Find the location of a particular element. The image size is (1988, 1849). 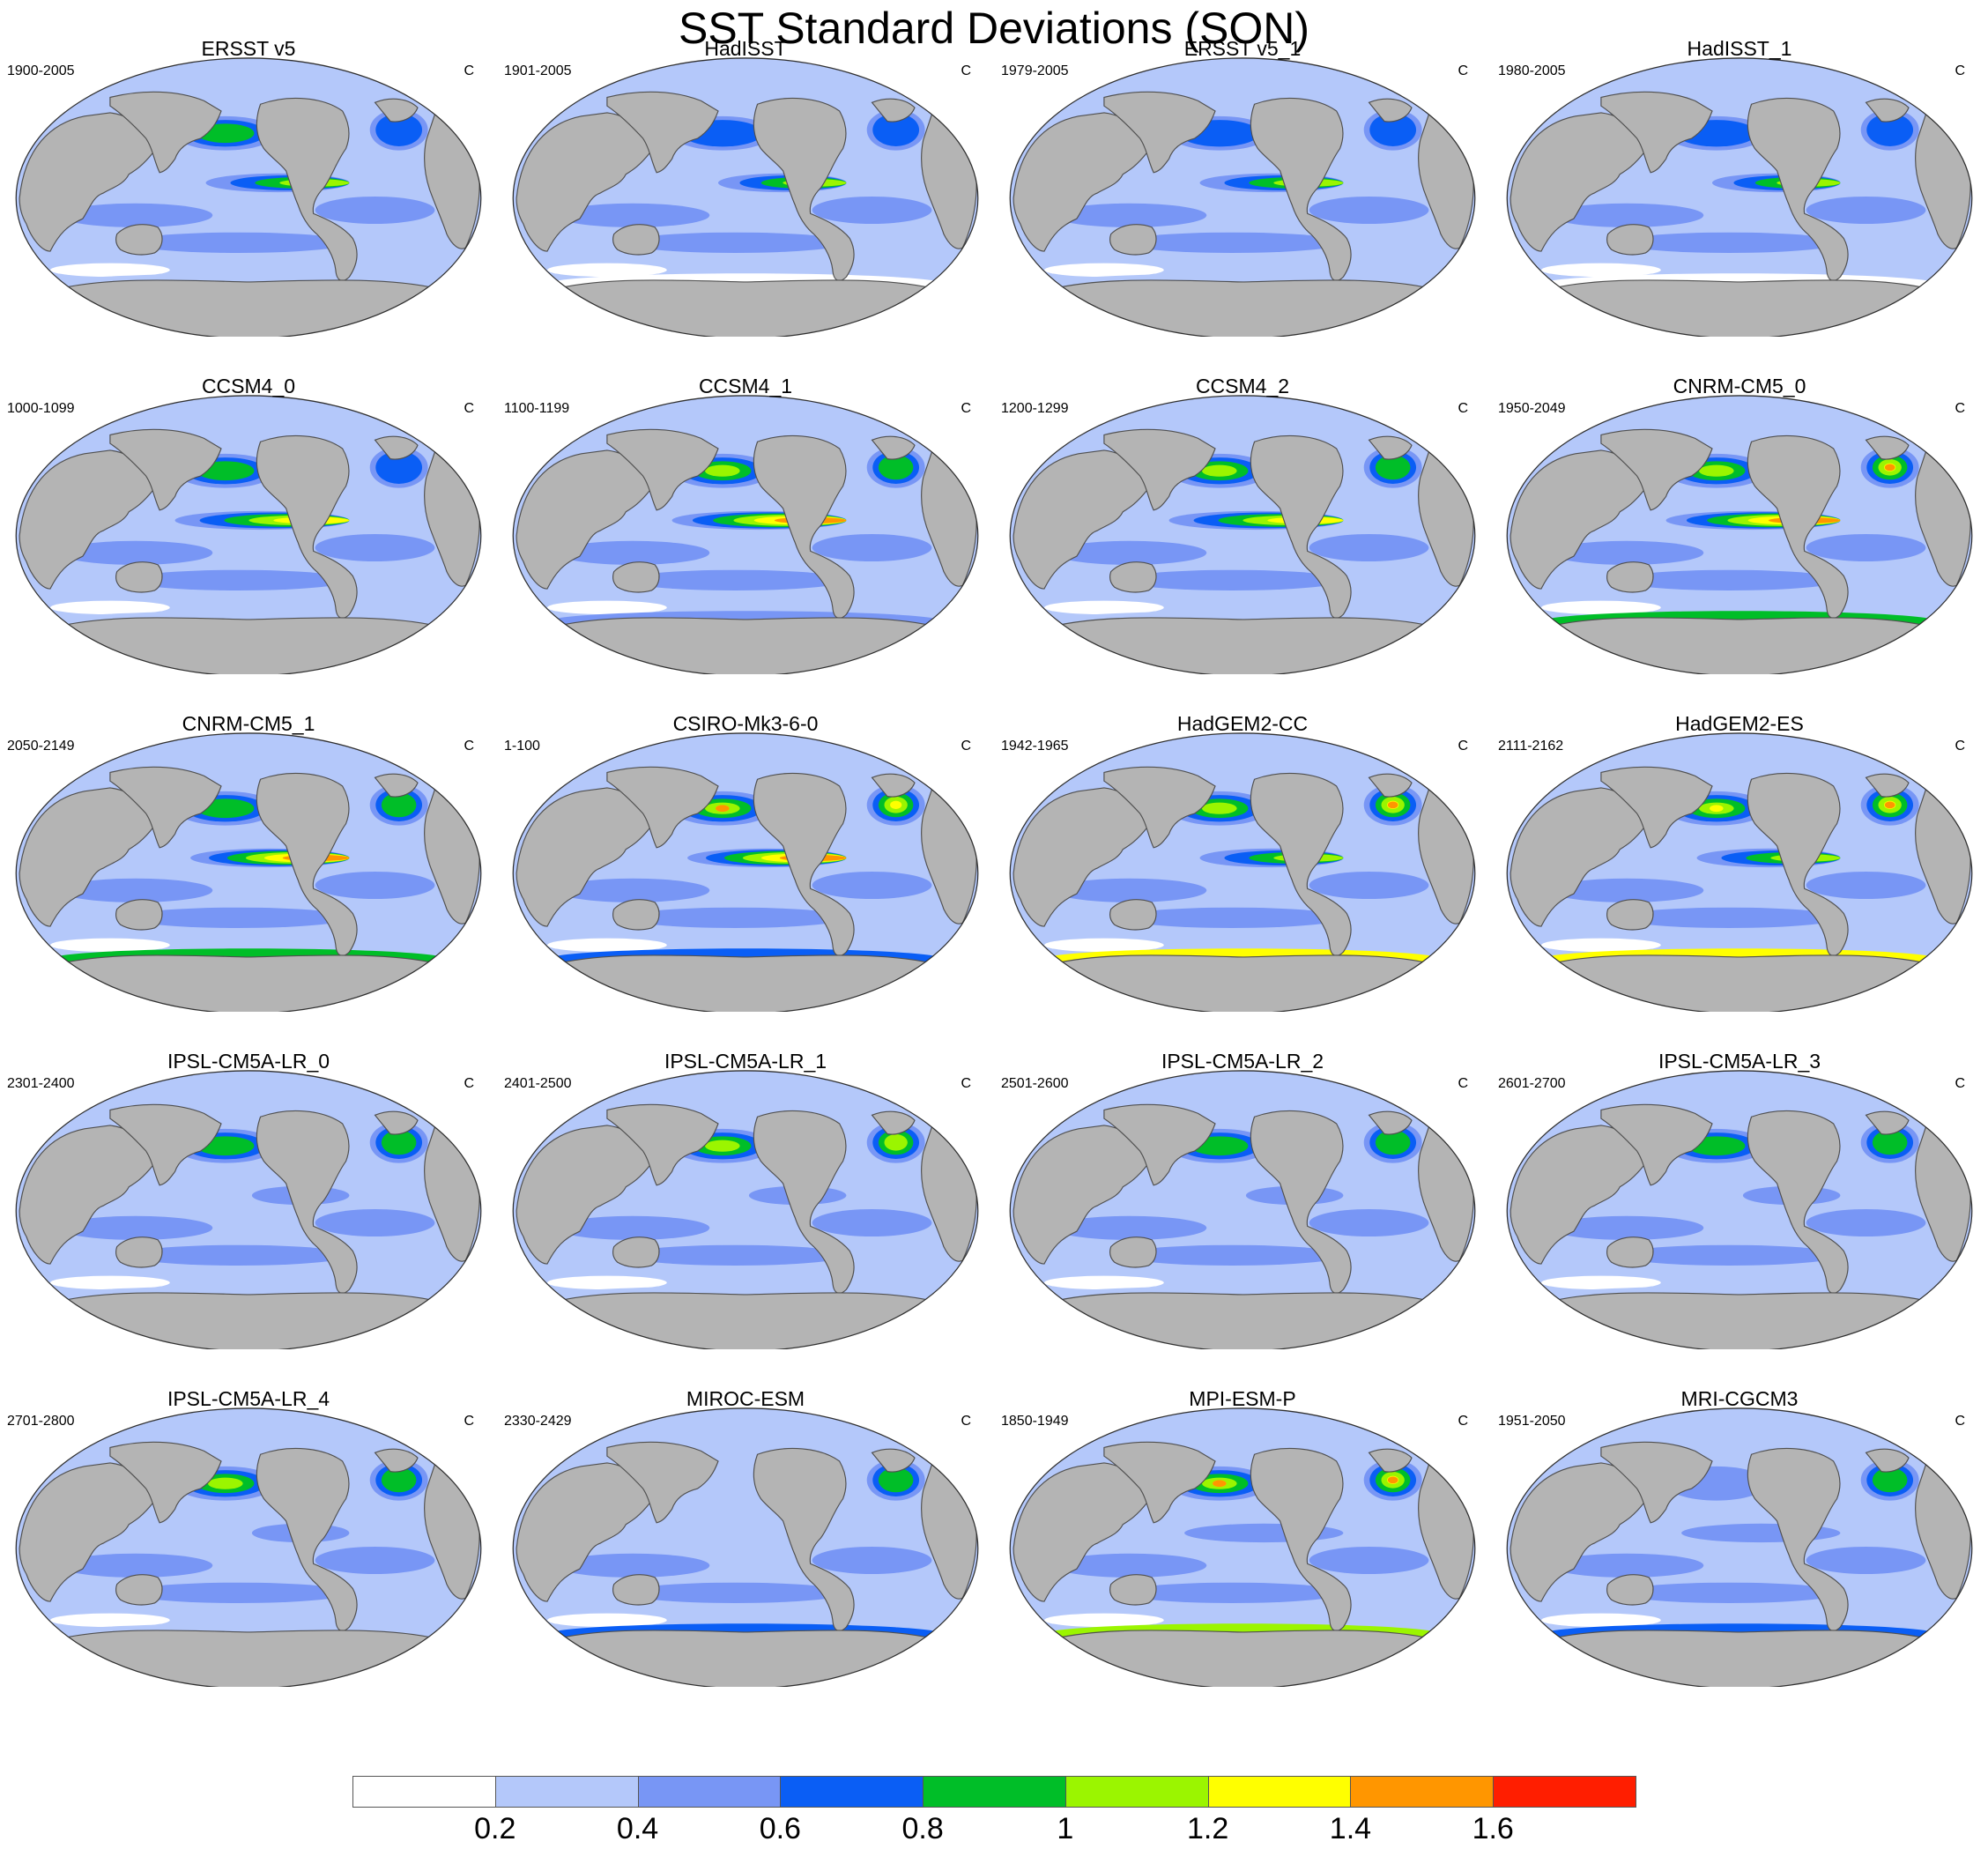

map-panel: ERSST v5_1 1979-2005 C is located at coordinates (1243, 178).